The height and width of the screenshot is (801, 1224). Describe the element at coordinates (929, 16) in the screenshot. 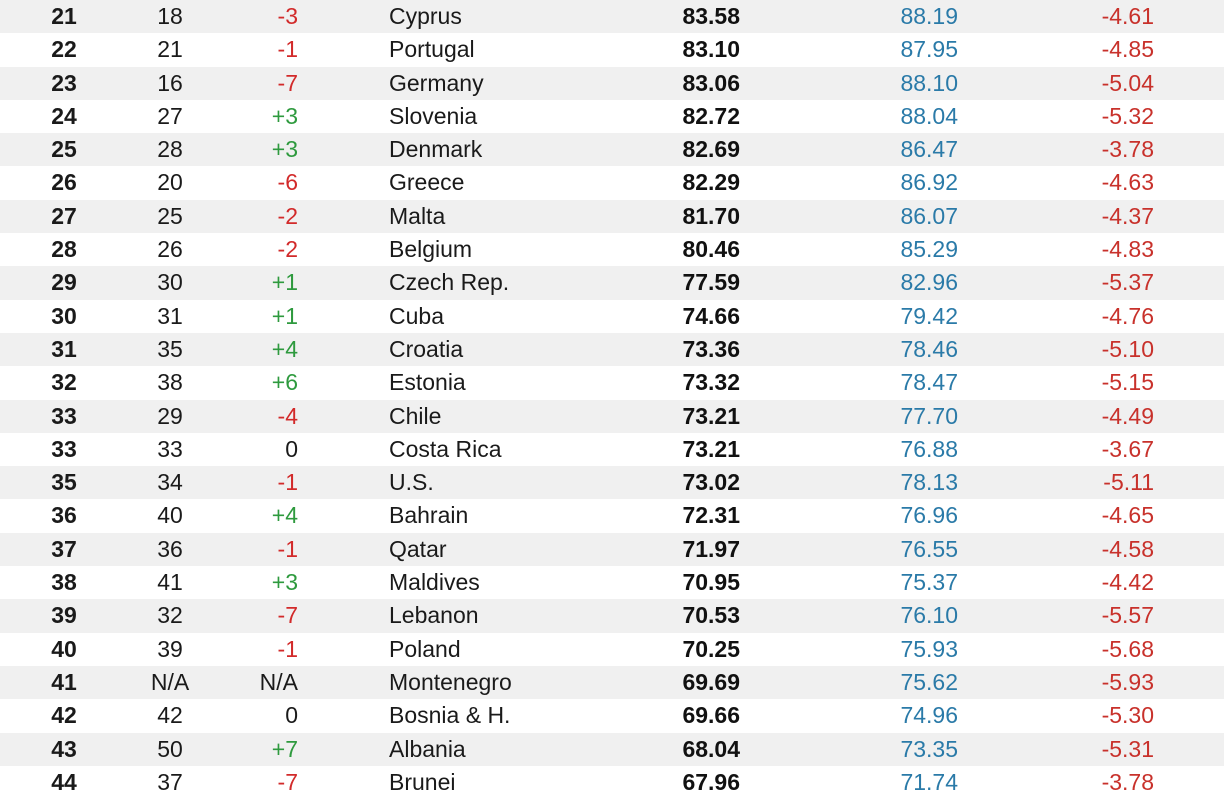

I see `value-a-cell: 88.19` at that location.